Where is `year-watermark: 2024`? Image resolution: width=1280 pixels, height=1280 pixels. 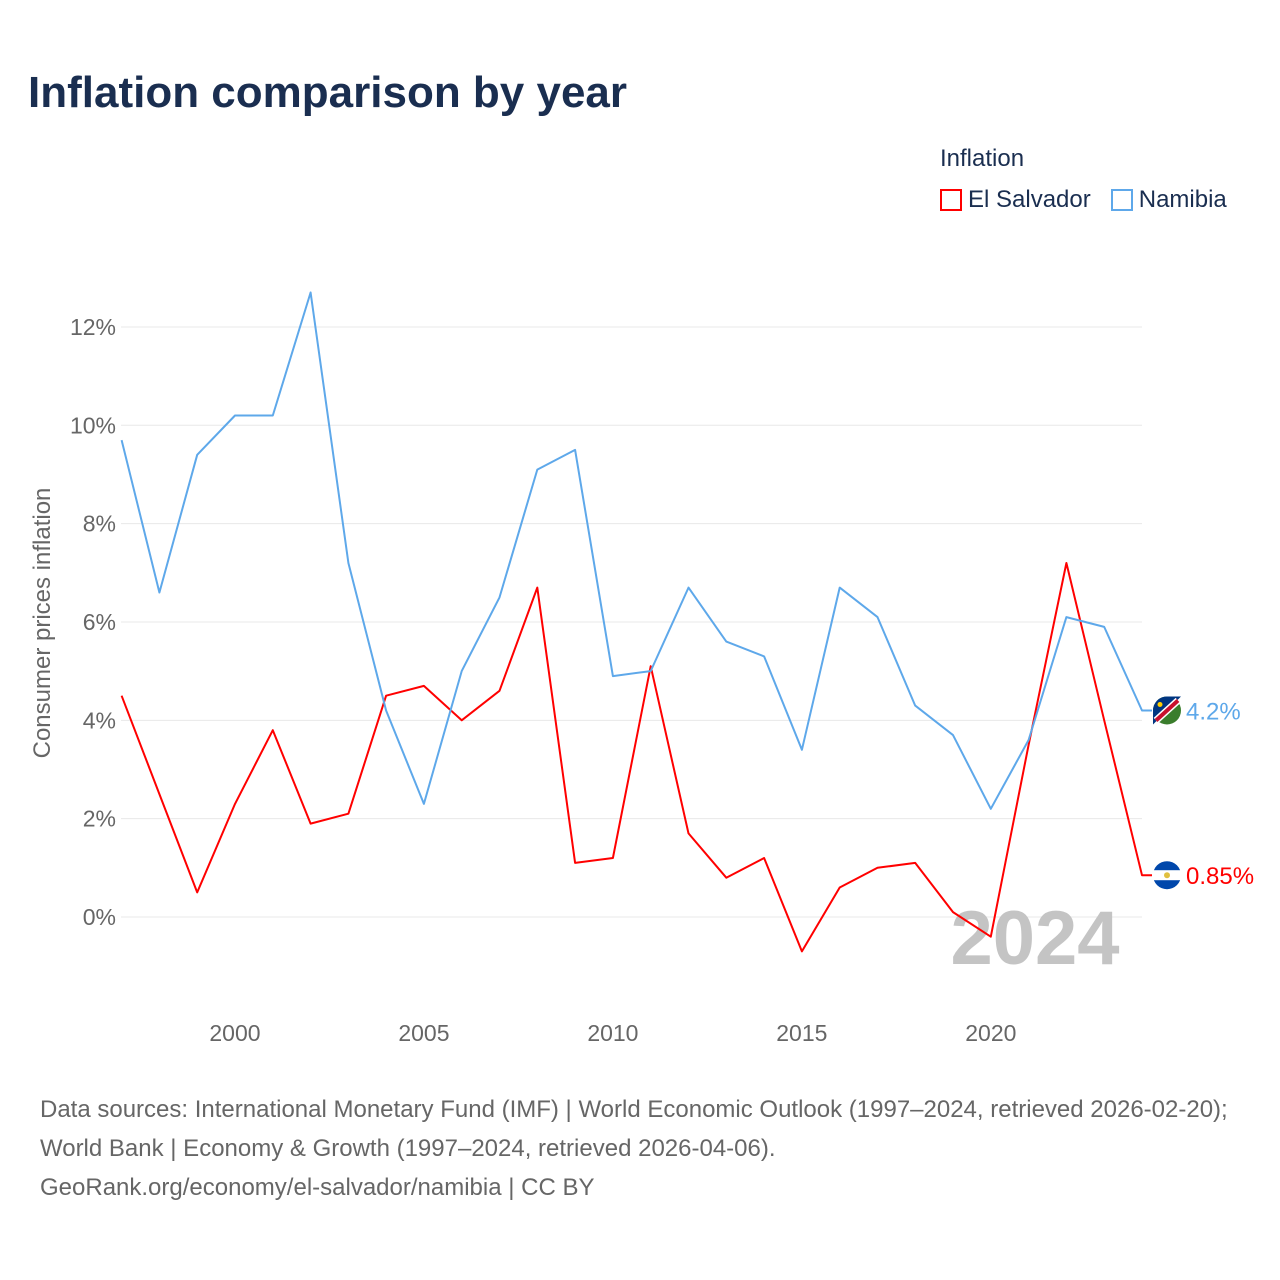 year-watermark: 2024 is located at coordinates (1034, 938).